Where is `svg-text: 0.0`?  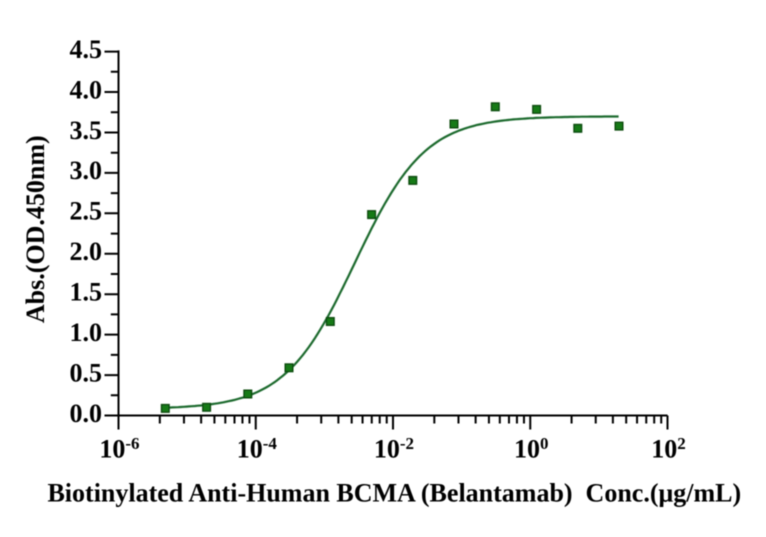 svg-text: 0.0 is located at coordinates (86, 413).